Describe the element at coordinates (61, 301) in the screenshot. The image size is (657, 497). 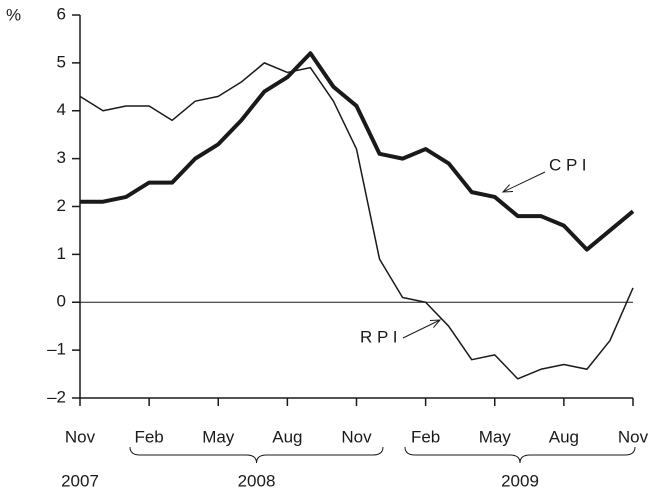
I see `y-tick-label: 0` at that location.